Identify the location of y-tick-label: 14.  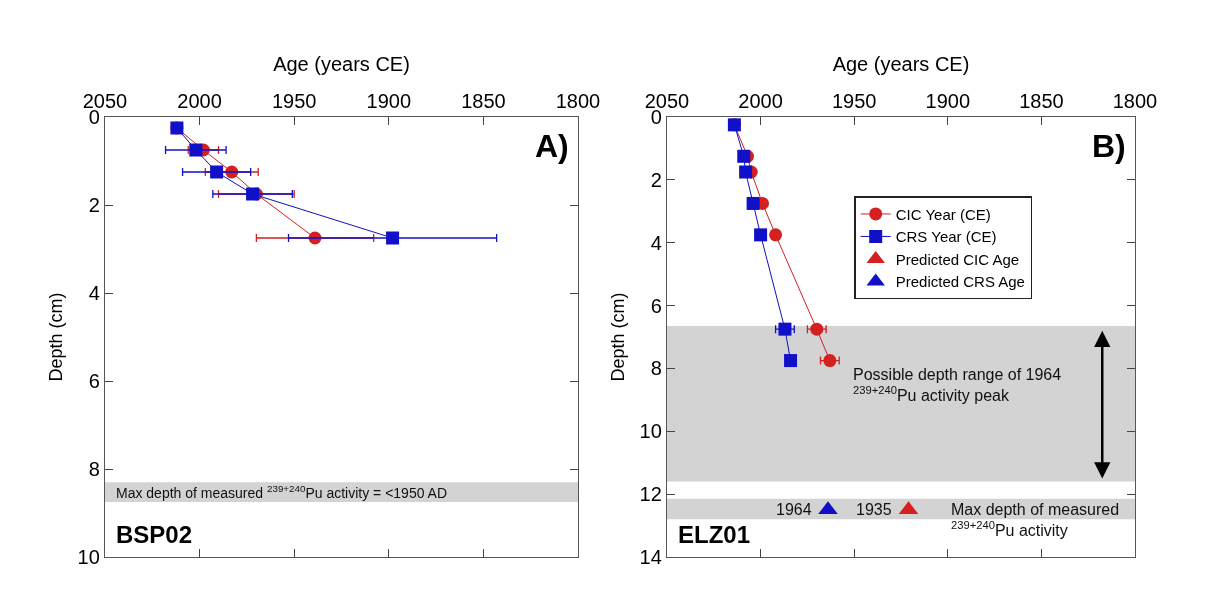
(650, 557).